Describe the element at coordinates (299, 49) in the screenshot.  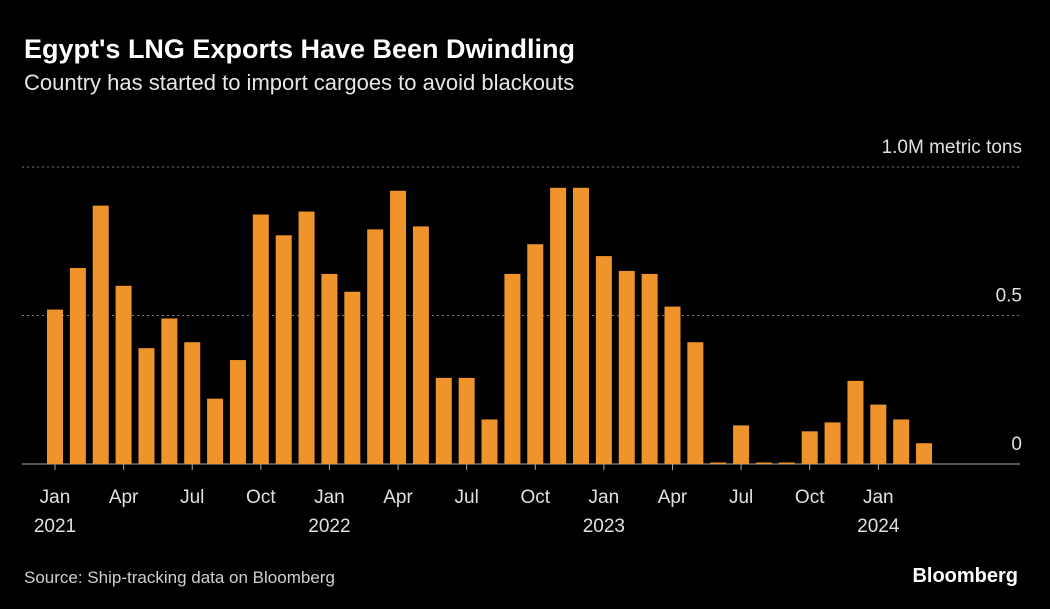
I see `chart-title: Egypt's LNG Exports Have Been Dwindling` at that location.